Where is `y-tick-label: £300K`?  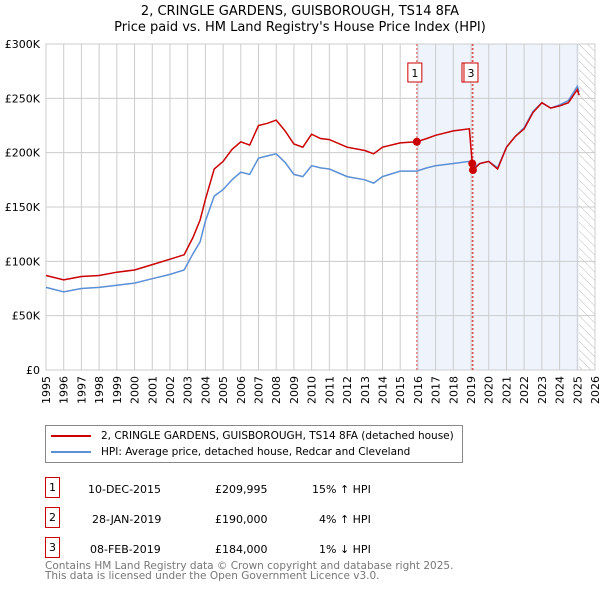 y-tick-label: £300K is located at coordinates (23, 44).